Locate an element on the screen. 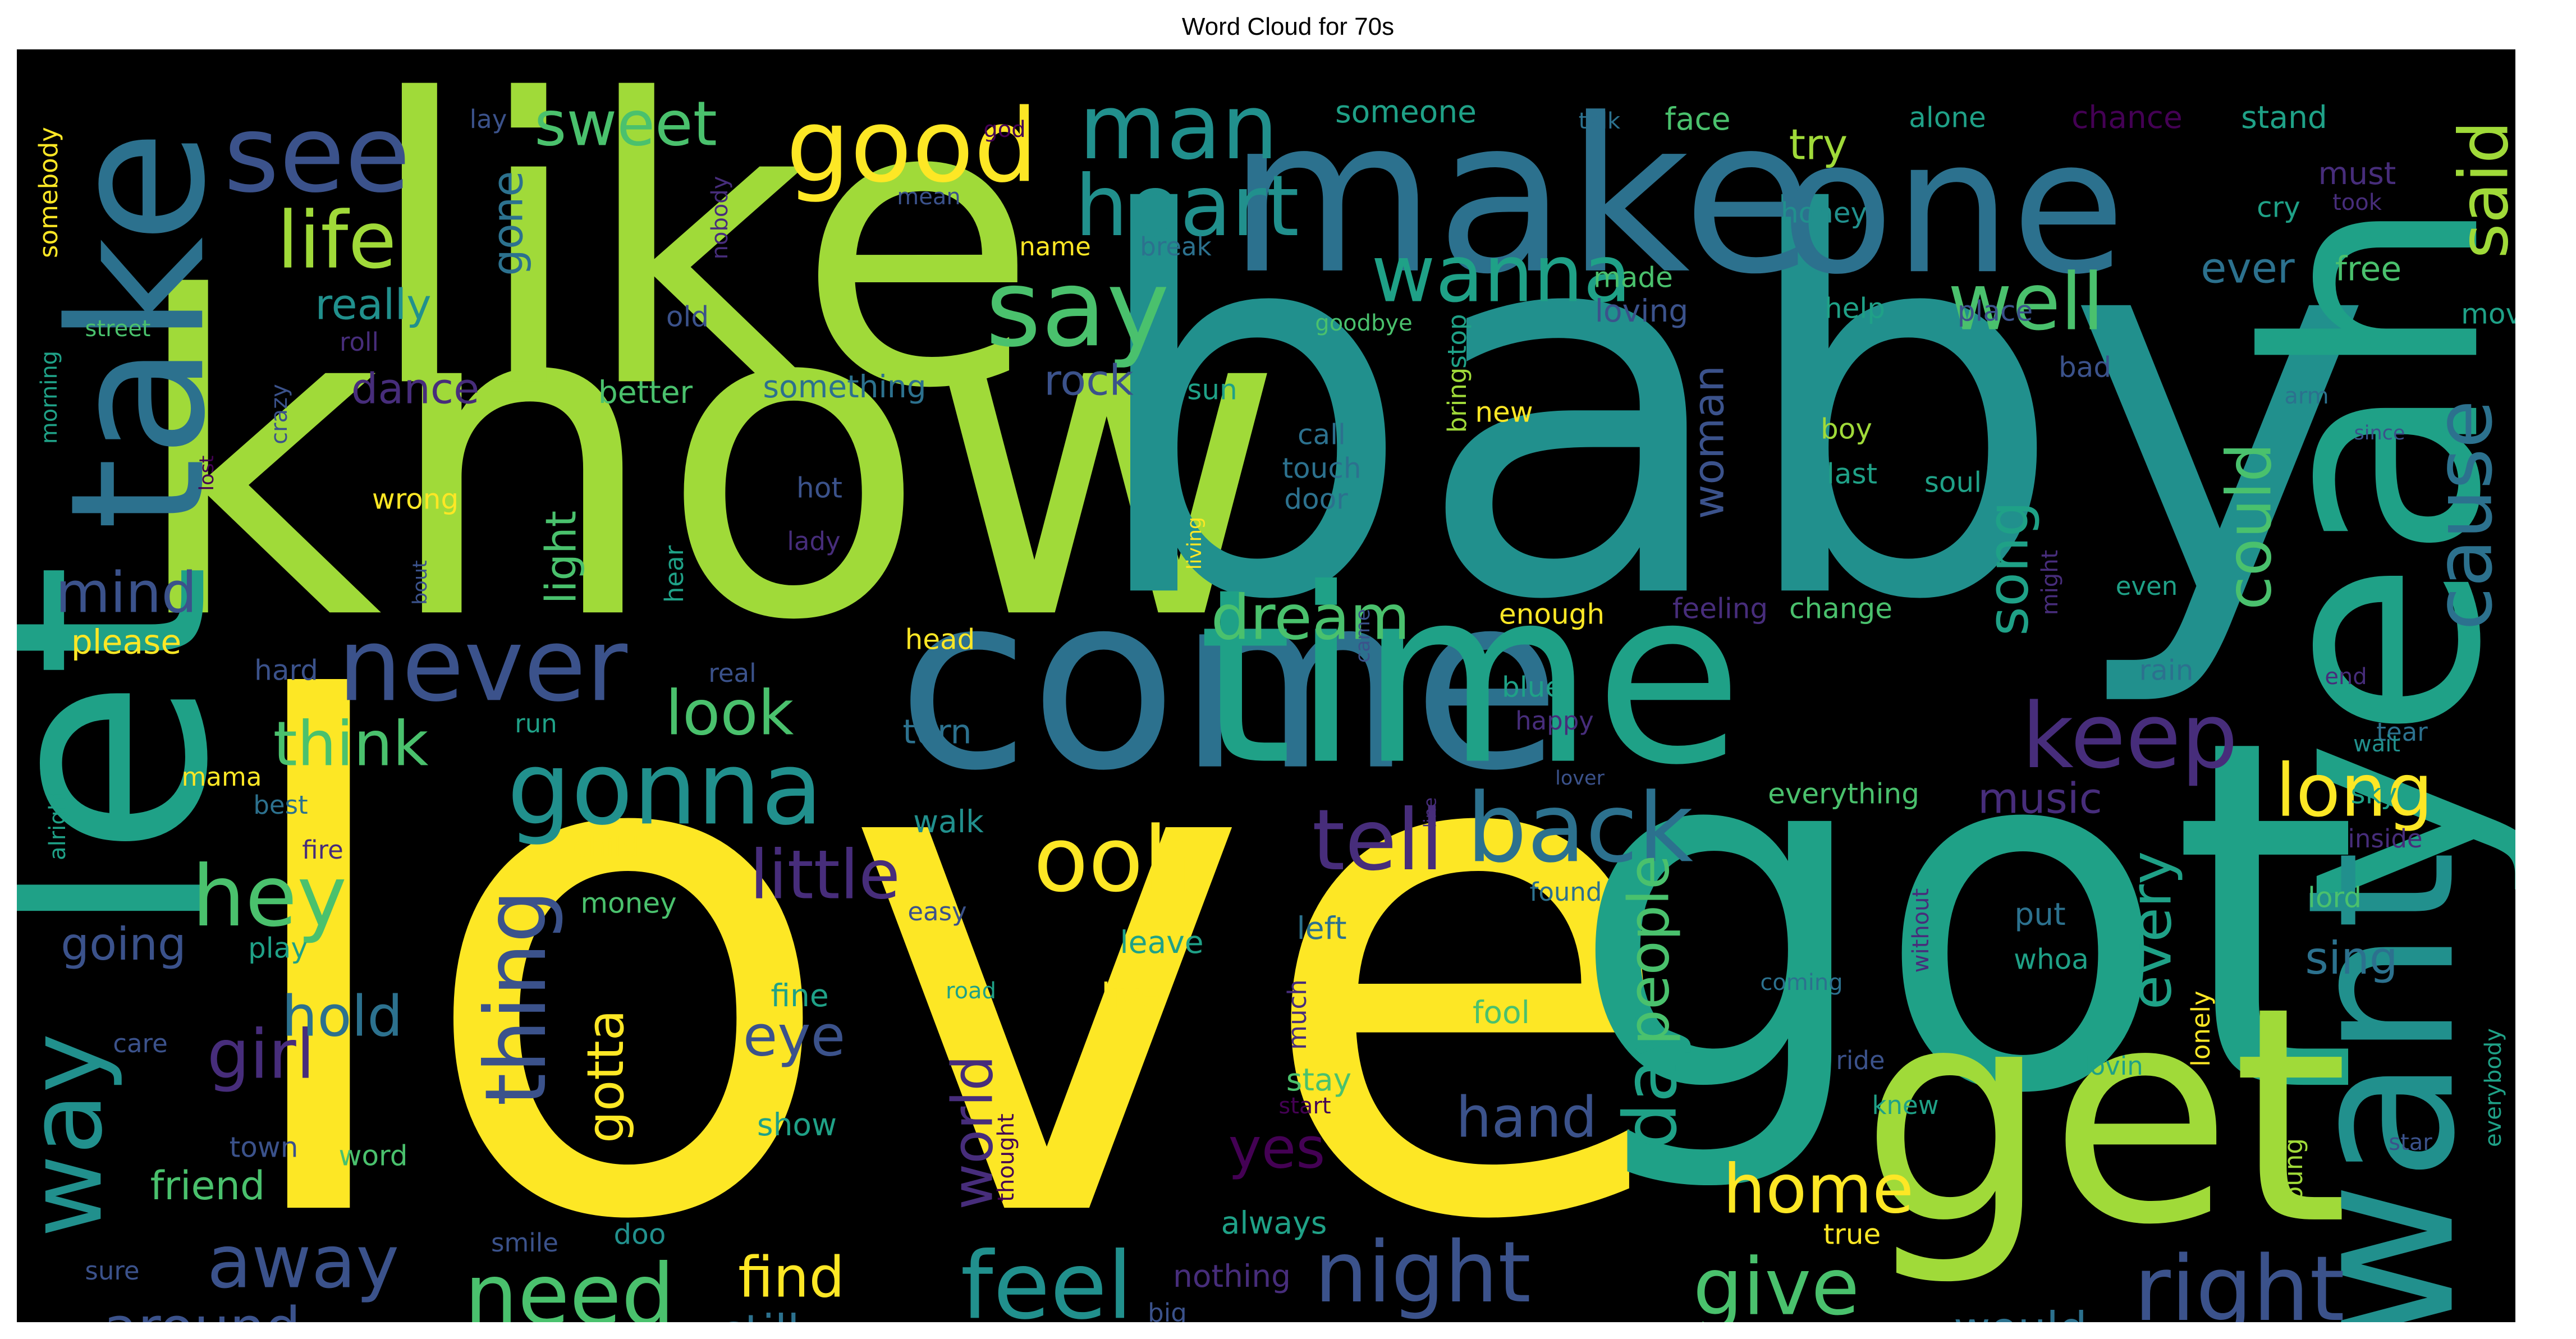  word-thing: thing is located at coordinates (516, 998).